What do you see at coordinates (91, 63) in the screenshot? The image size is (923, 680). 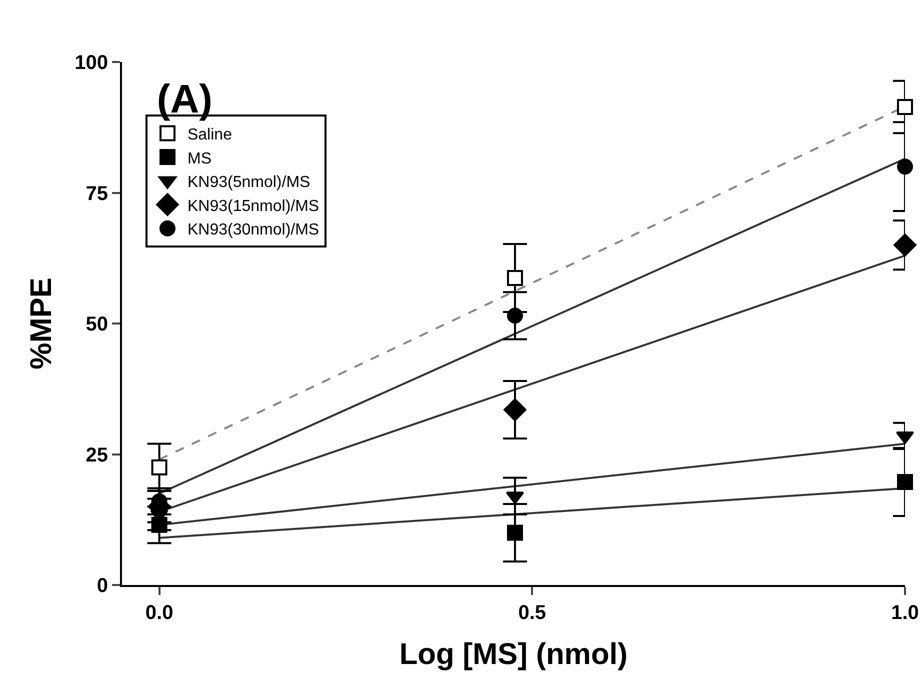 I see `y-tick-label: 100` at bounding box center [91, 63].